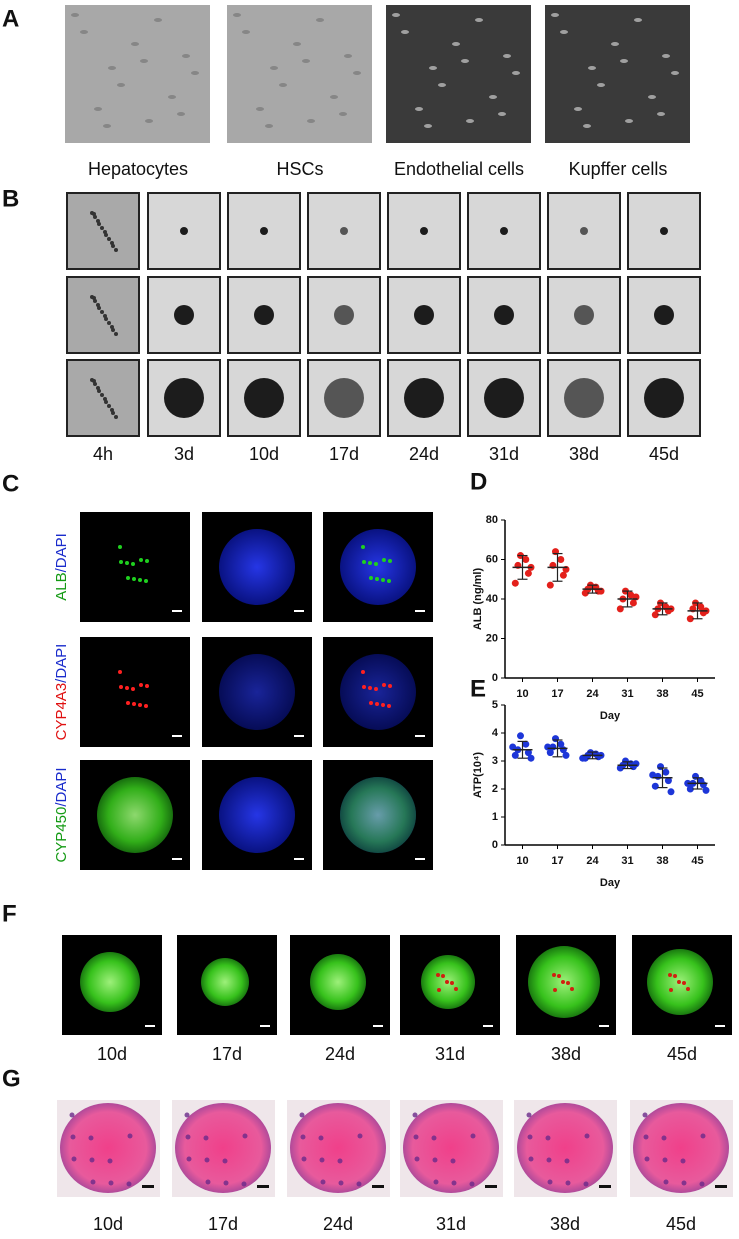 Image resolution: width=739 pixels, height=1239 pixels. What do you see at coordinates (478, 688) in the screenshot?
I see `panel-label: E` at bounding box center [478, 688].